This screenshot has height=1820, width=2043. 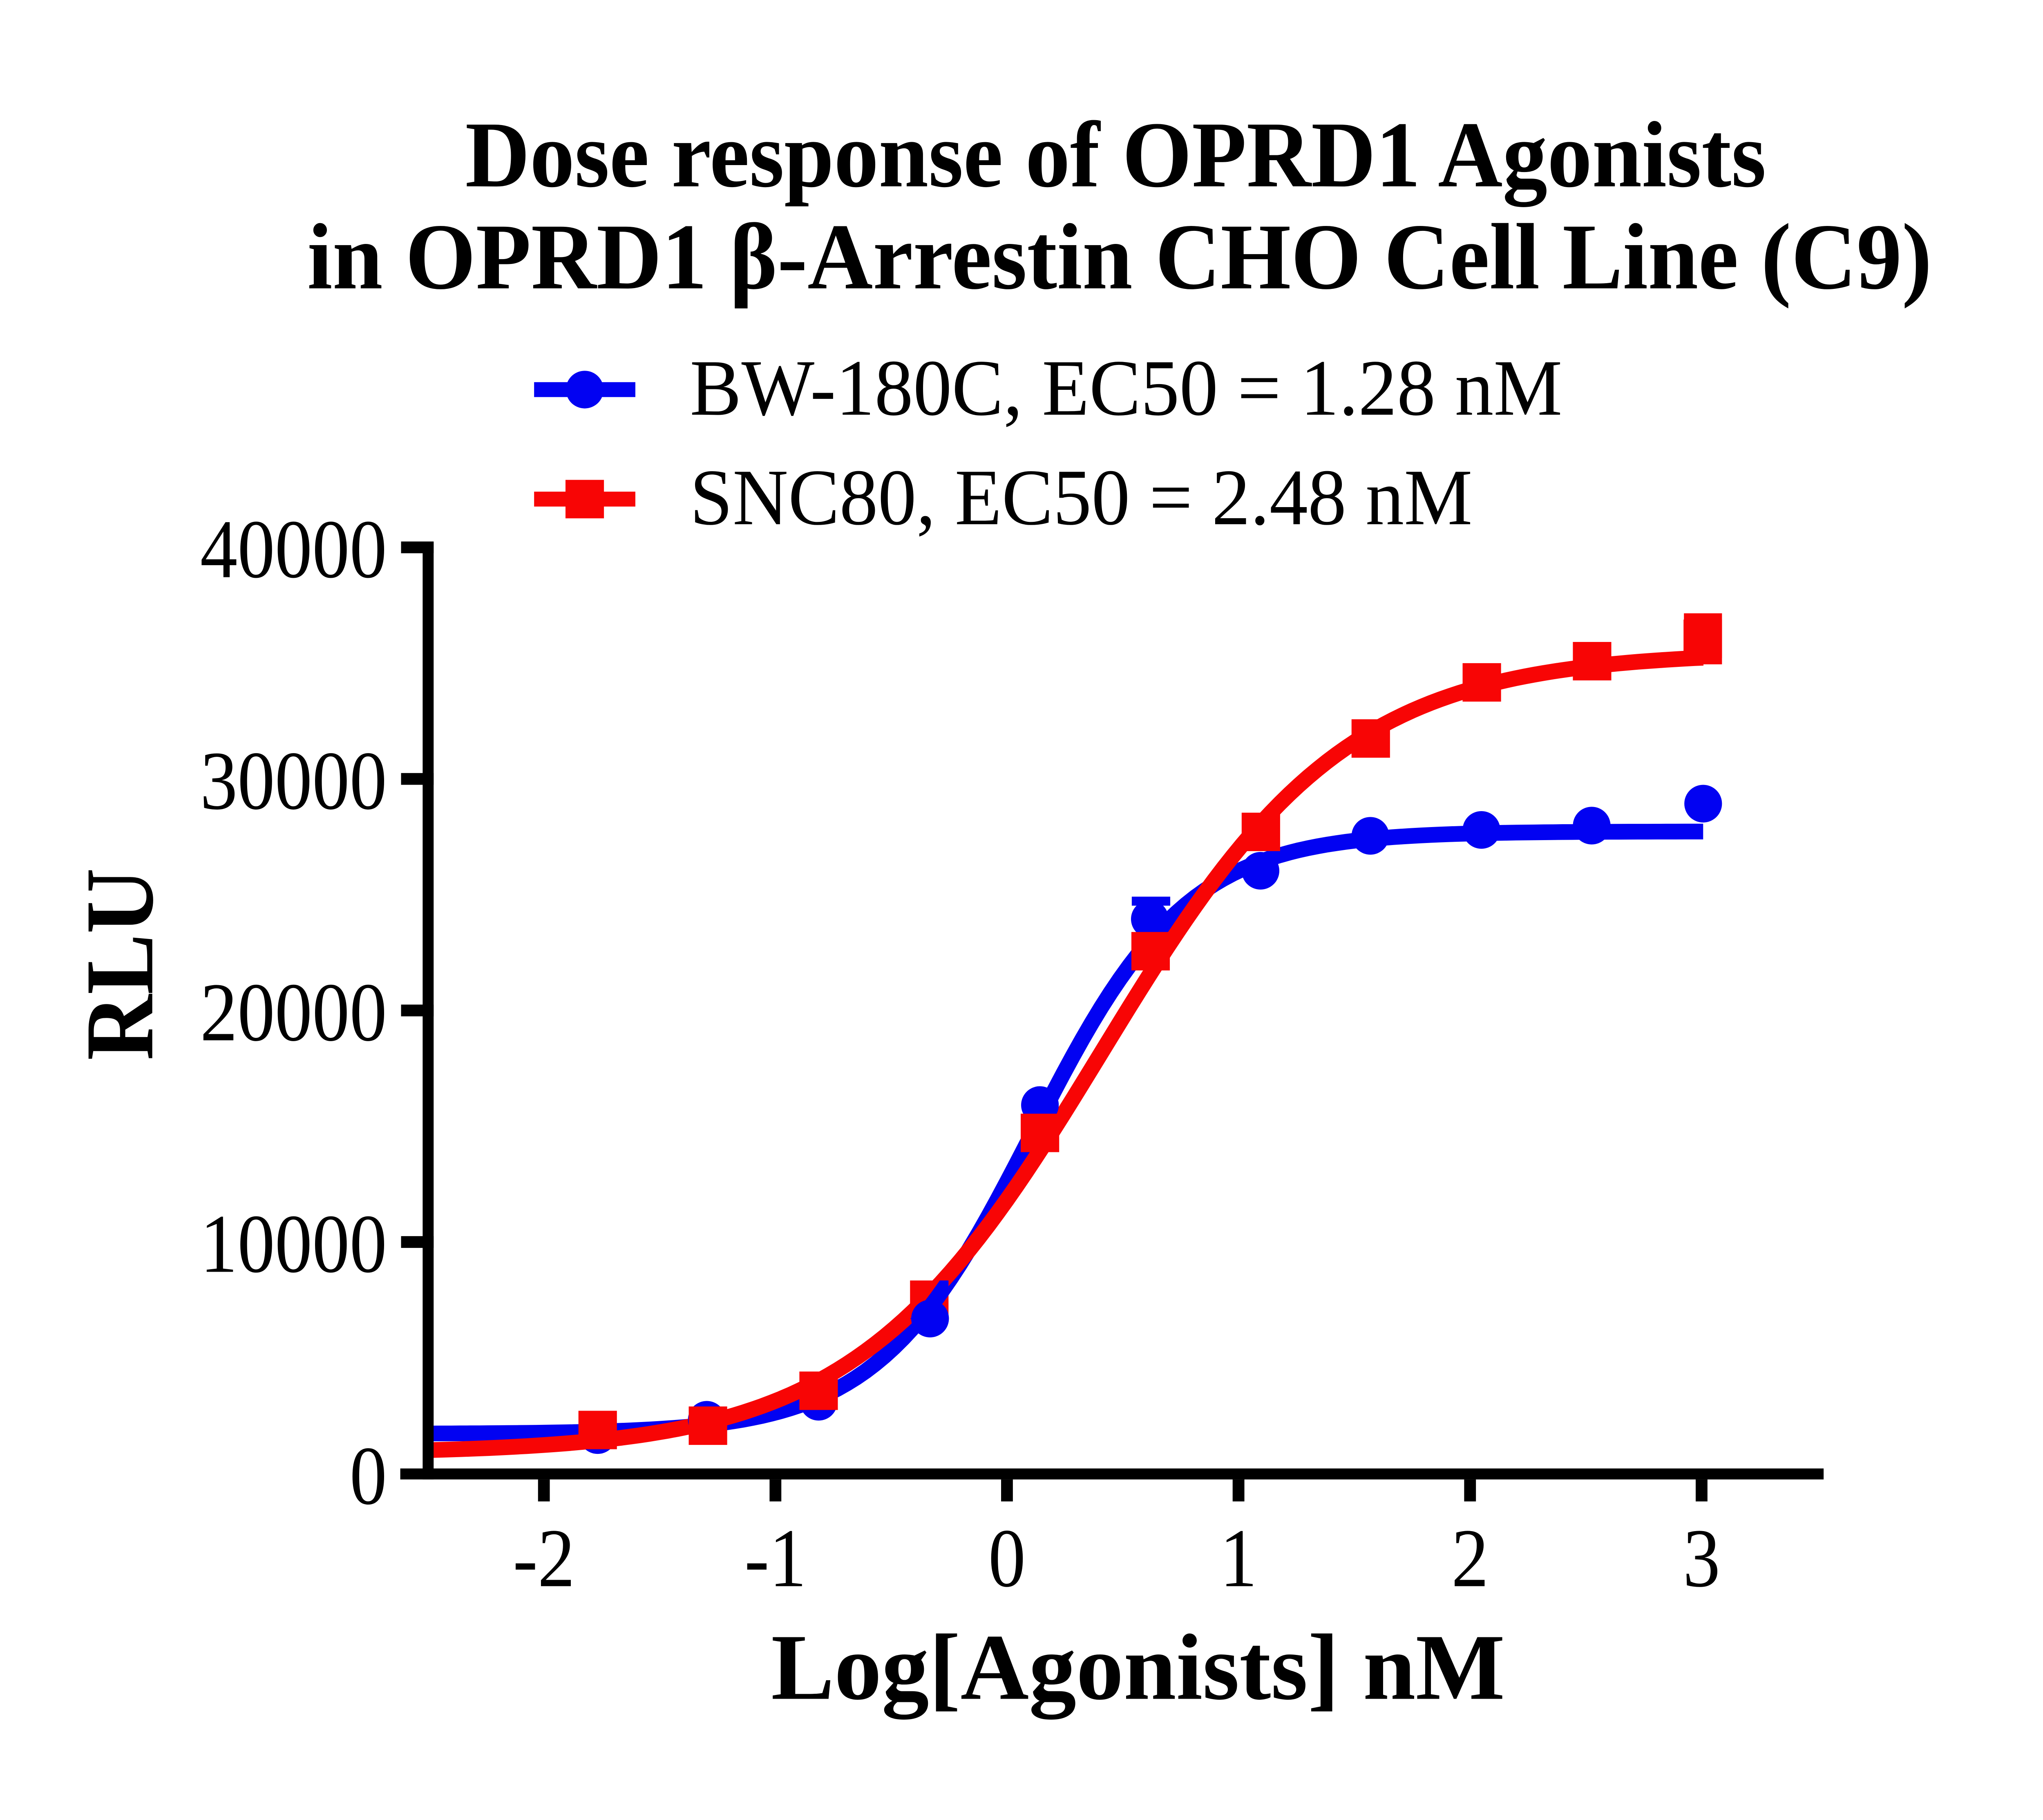 What do you see at coordinates (1702, 1558) in the screenshot?
I see `svg-text: 3` at bounding box center [1702, 1558].